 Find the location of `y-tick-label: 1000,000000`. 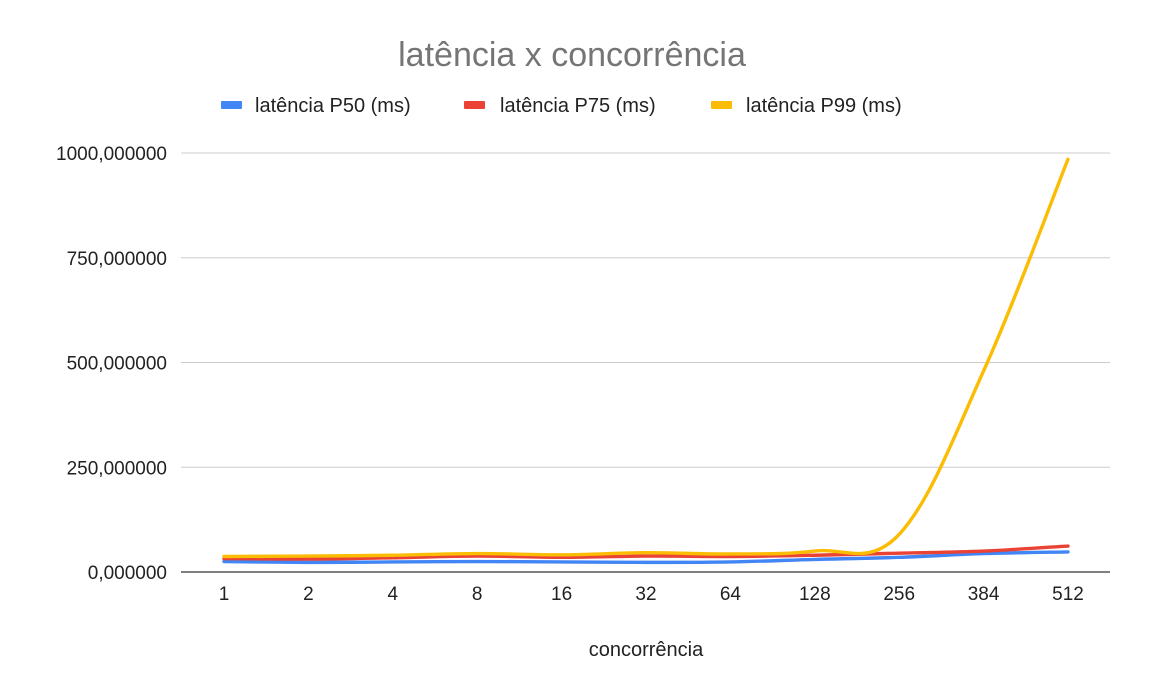

y-tick-label: 1000,000000 is located at coordinates (111, 154).